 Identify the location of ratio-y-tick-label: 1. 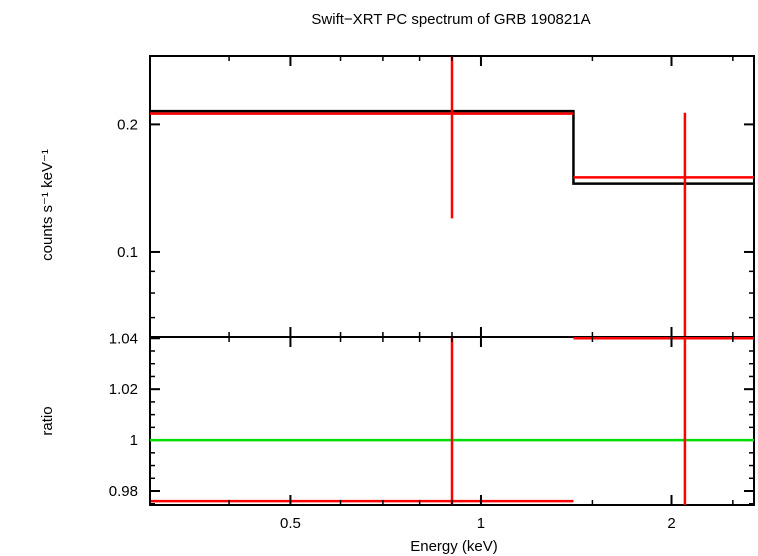
(134, 440).